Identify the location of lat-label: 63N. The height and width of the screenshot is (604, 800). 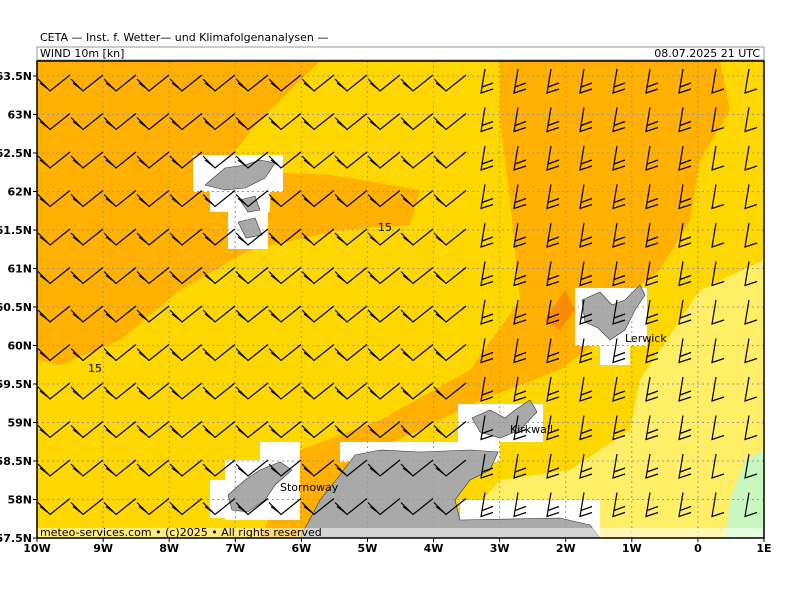
(19, 115).